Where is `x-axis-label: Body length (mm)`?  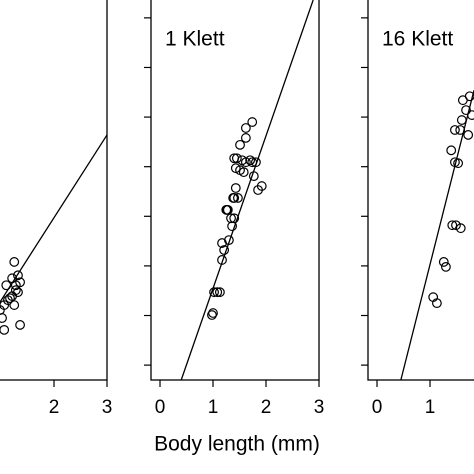
x-axis-label: Body length (mm) is located at coordinates (237, 444).